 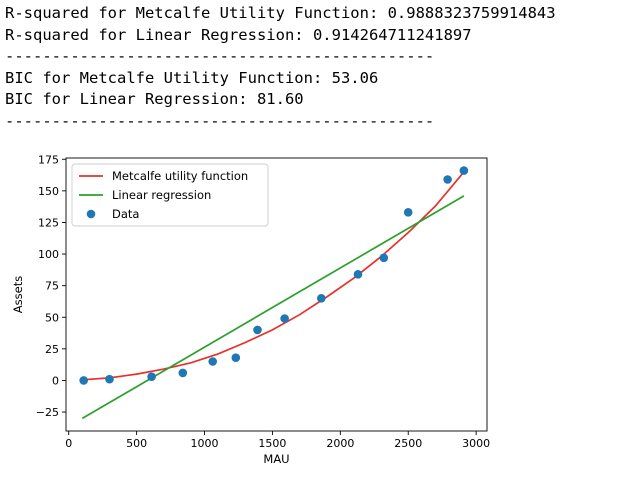 I want to click on y-tick-label: −25, so click(x=47, y=412).